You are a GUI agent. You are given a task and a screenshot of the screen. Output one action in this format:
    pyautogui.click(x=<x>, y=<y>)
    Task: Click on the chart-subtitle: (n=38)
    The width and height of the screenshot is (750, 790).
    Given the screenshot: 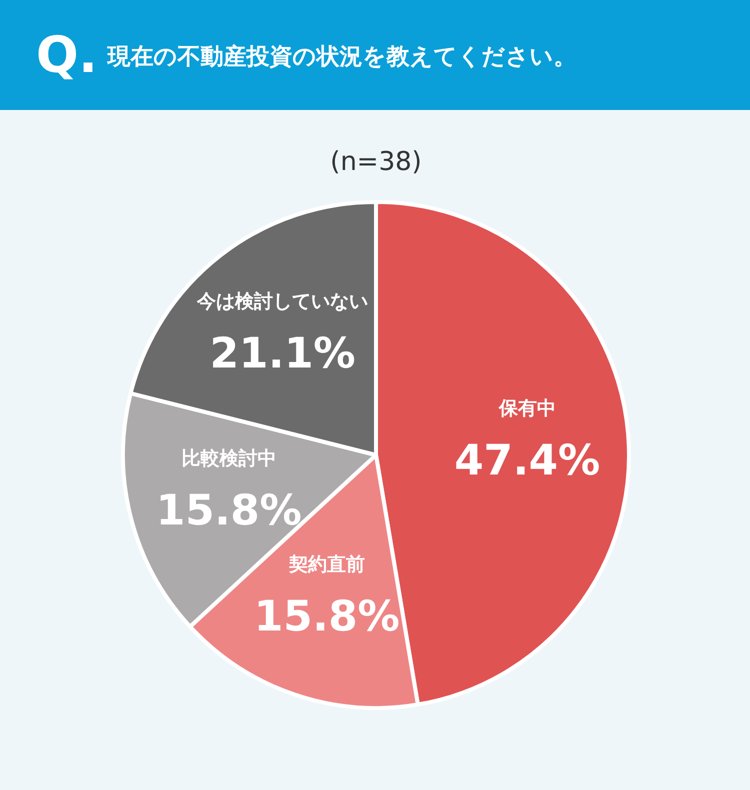 What is the action you would take?
    pyautogui.click(x=376, y=162)
    